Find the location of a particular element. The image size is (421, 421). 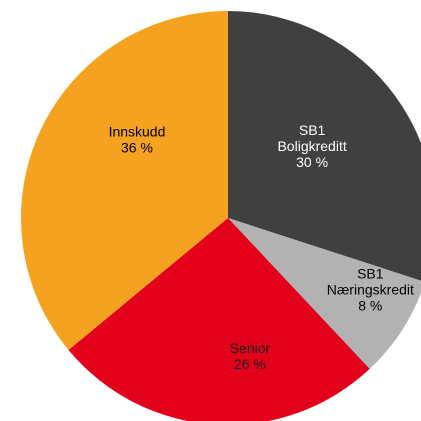

slice-value-label: 30 % is located at coordinates (312, 162).